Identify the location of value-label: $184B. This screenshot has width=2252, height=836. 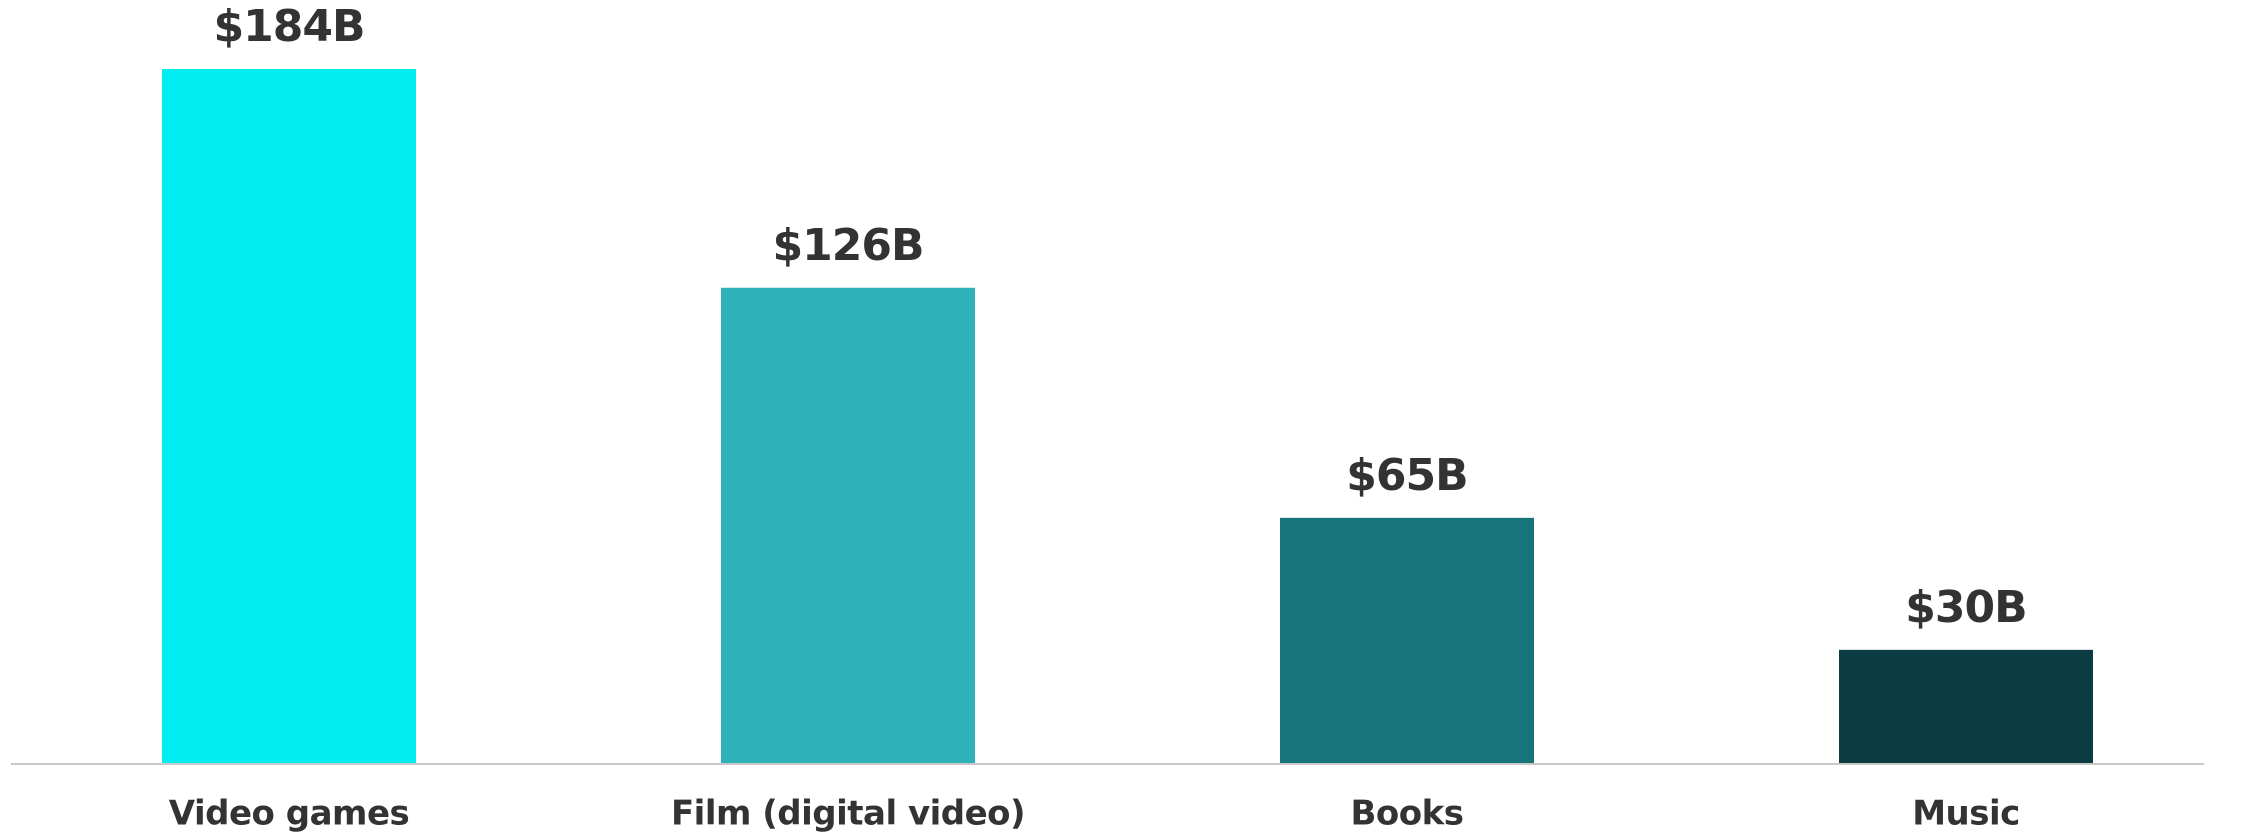
(289, 26).